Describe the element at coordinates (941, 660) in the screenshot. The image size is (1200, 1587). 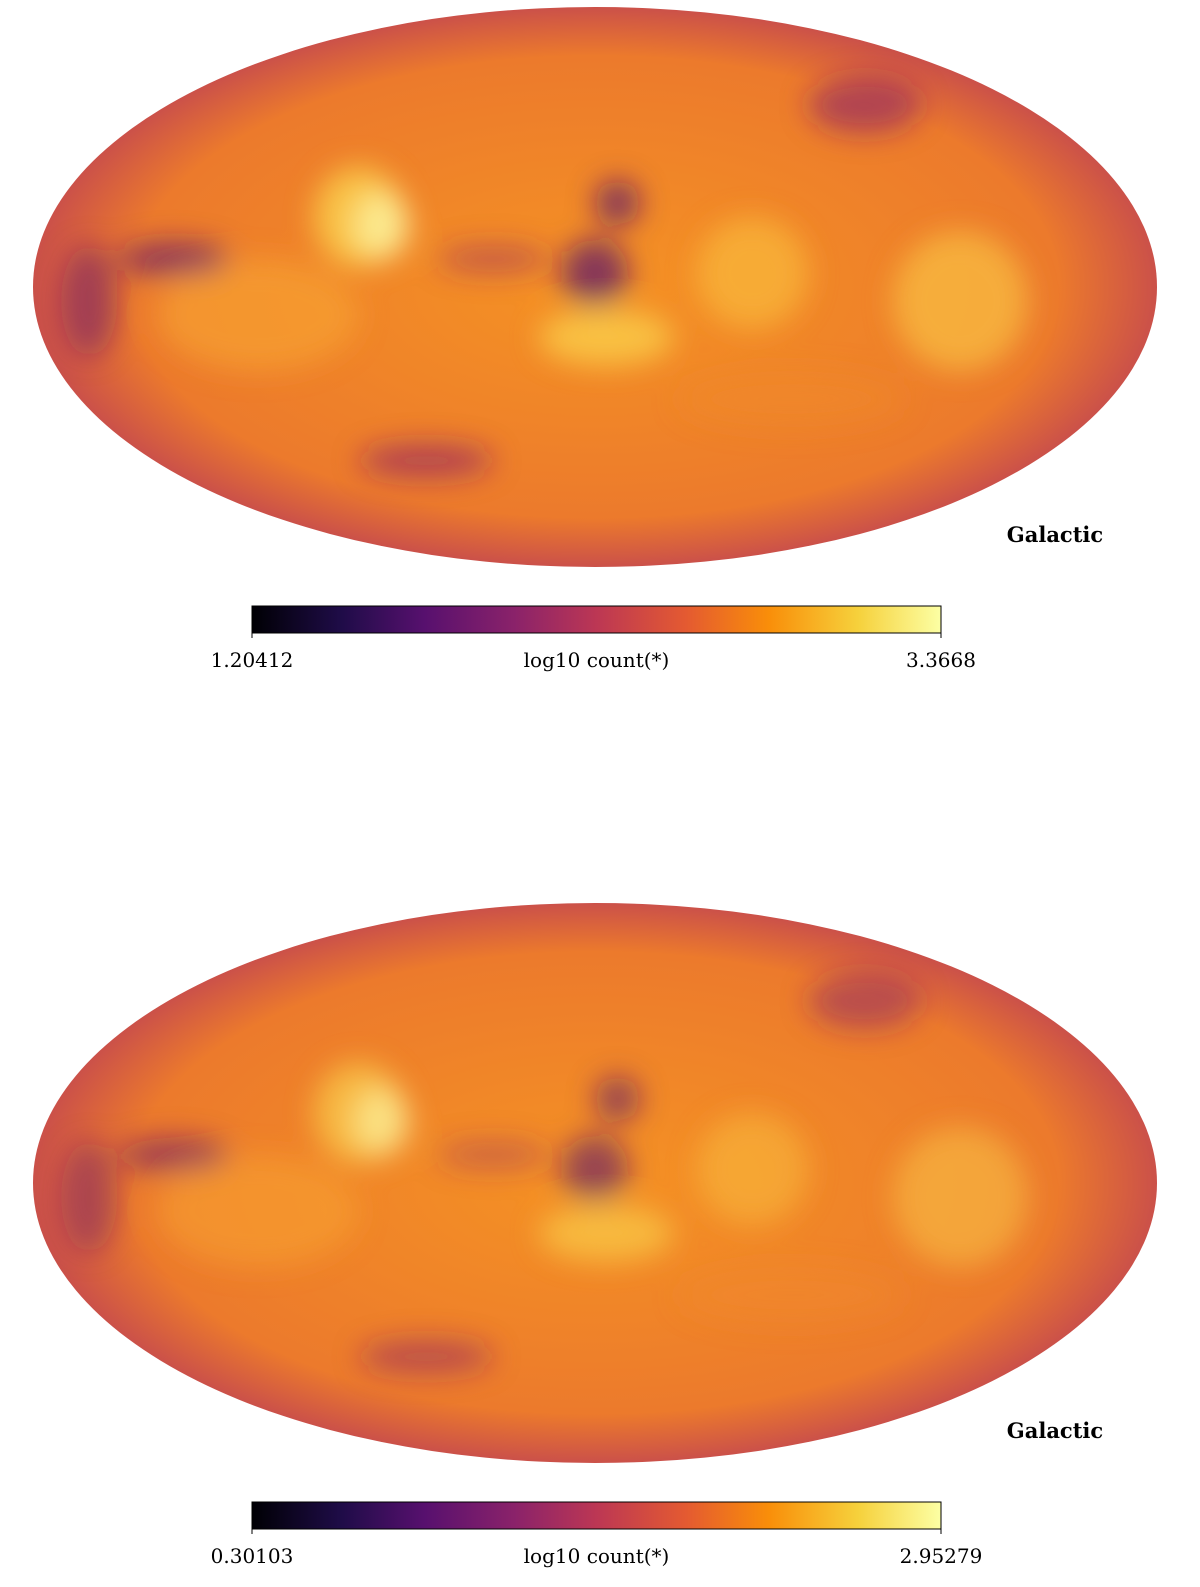
I see `colorbar-tick-label: 3.3668` at that location.